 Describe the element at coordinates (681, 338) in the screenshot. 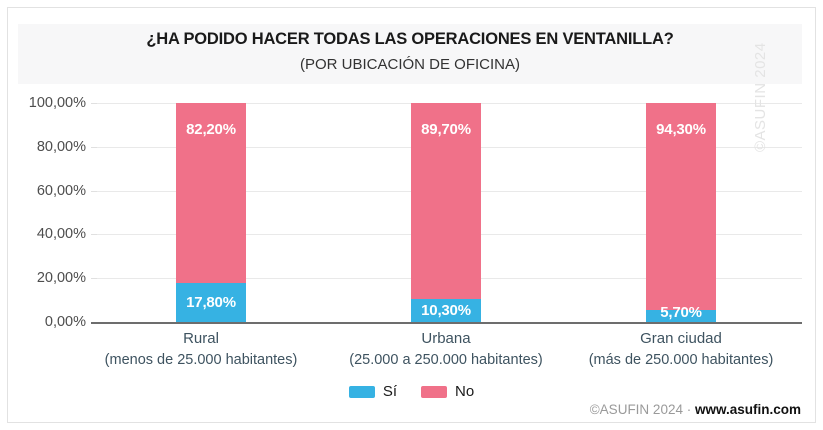

I see `category-name-gran-ciudad: Gran ciudad` at that location.